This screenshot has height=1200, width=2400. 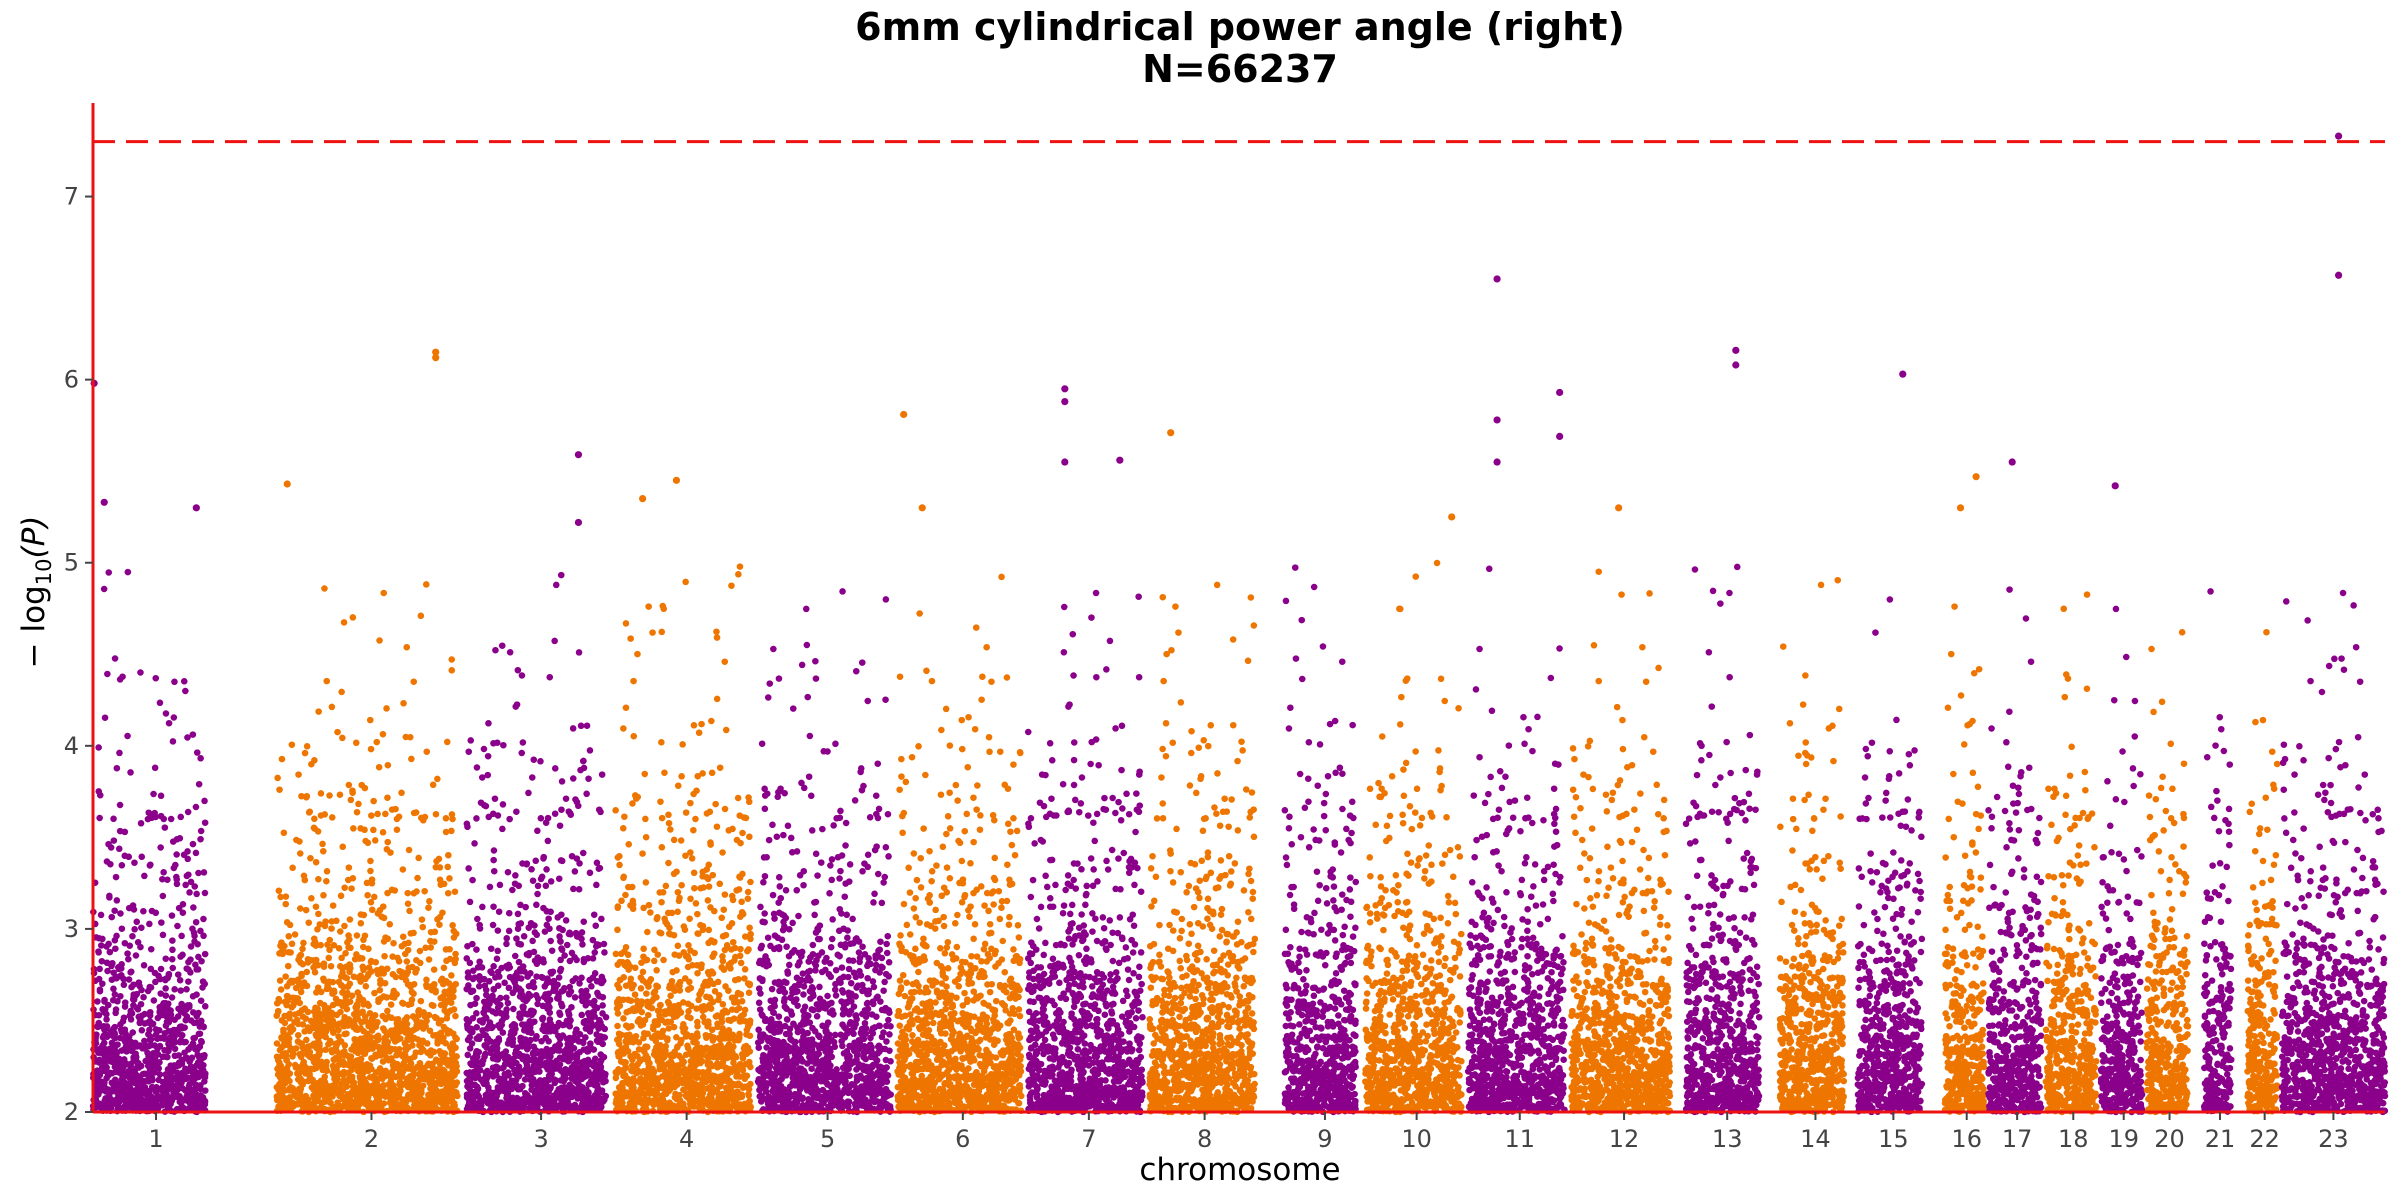 I want to click on y-tick-label: 6, so click(x=71, y=380).